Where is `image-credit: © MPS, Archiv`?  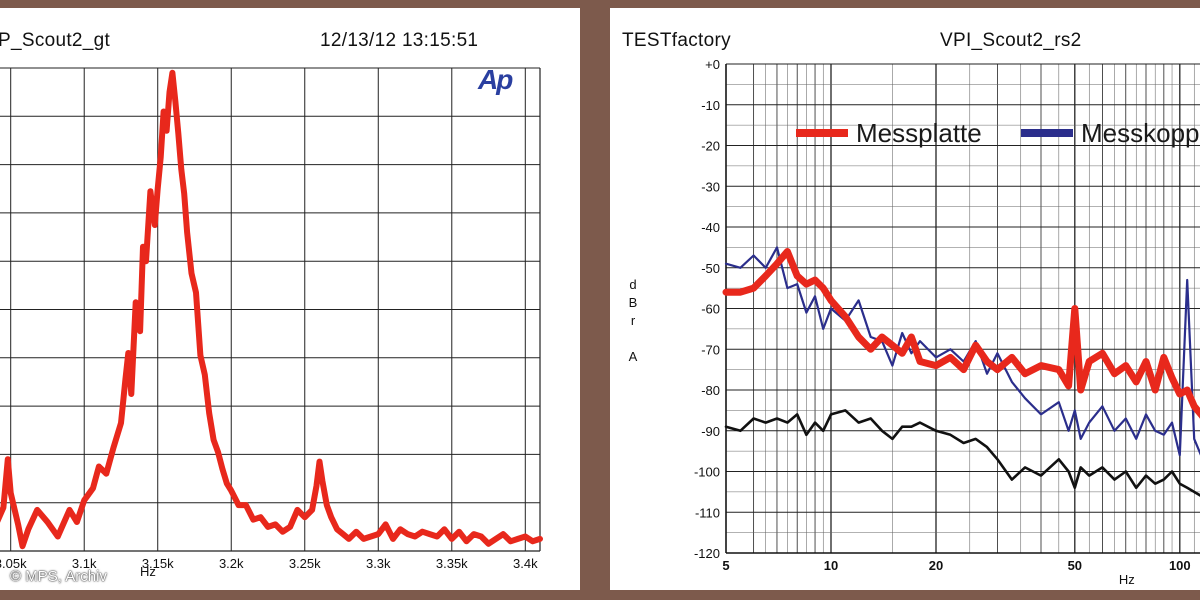 image-credit: © MPS, Archiv is located at coordinates (58, 576).